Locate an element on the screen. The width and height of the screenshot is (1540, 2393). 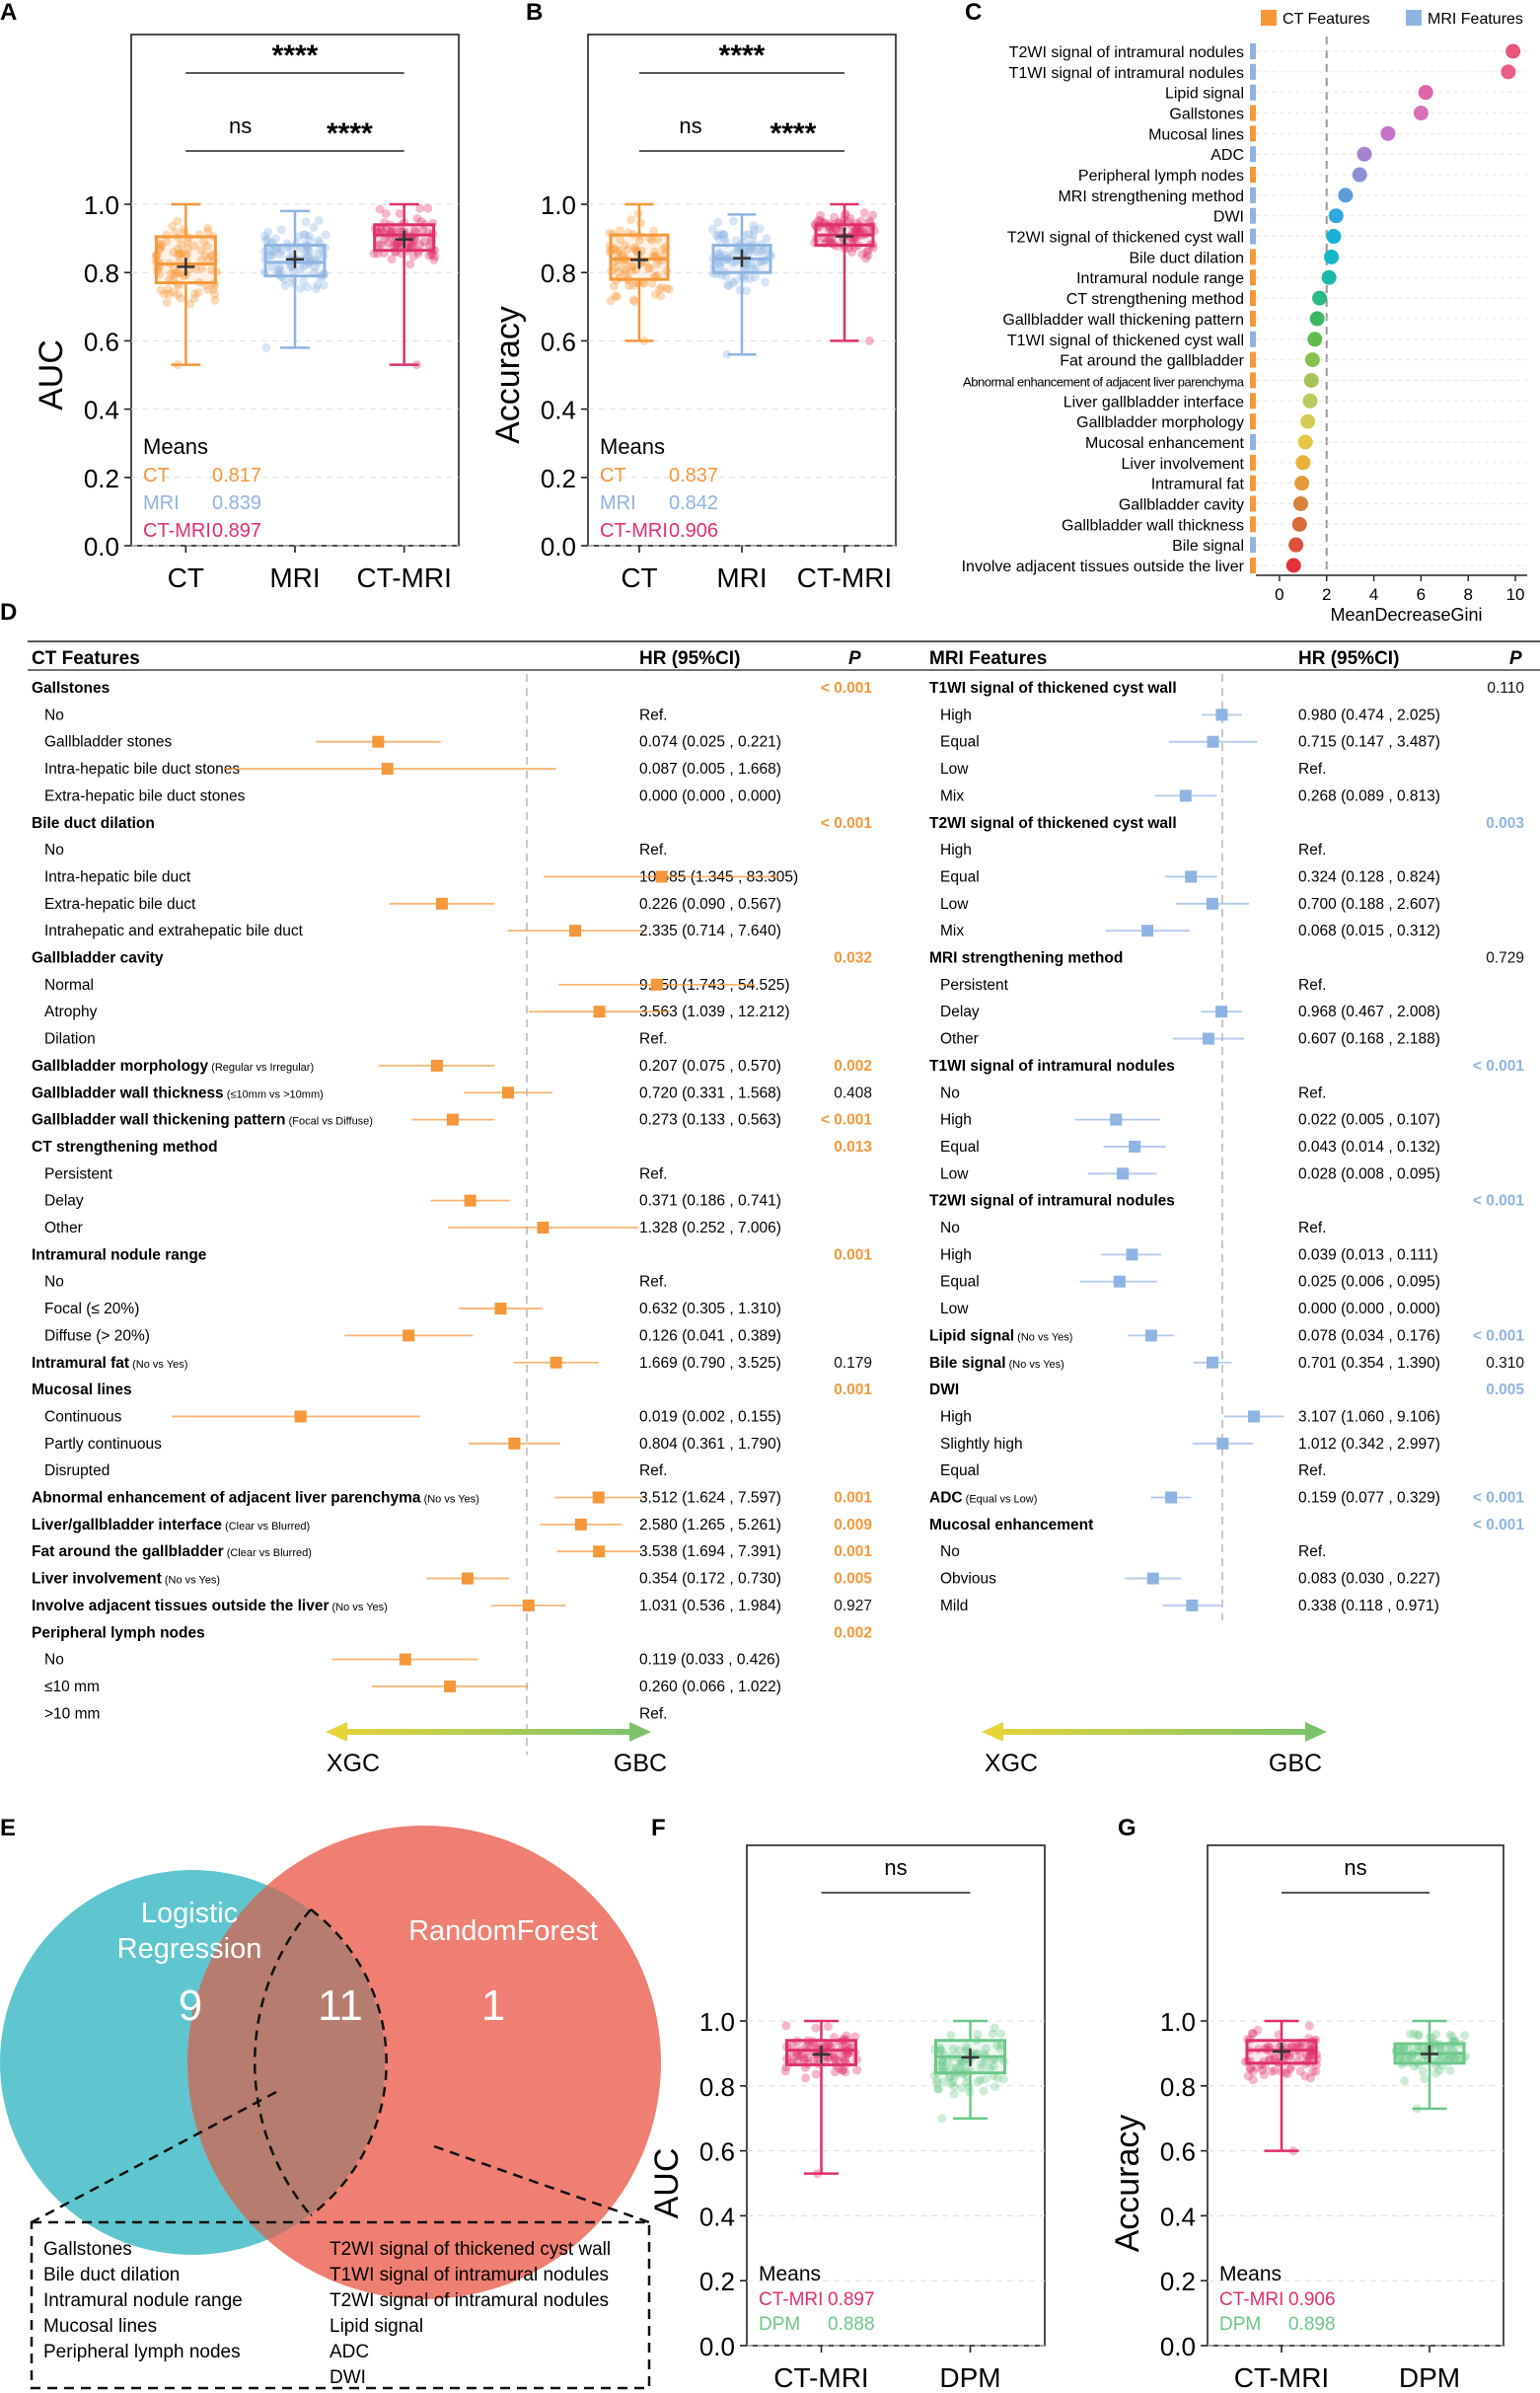
column-header-p: P is located at coordinates (1515, 659).